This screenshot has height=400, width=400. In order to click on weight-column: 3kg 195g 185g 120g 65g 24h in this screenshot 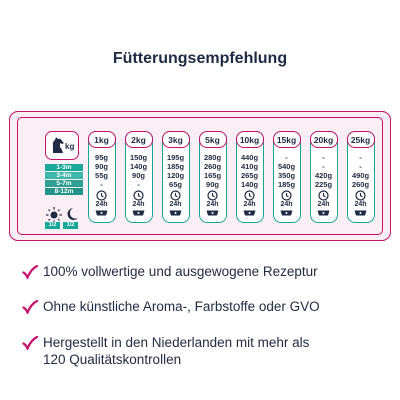, I will do `click(175, 176)`.